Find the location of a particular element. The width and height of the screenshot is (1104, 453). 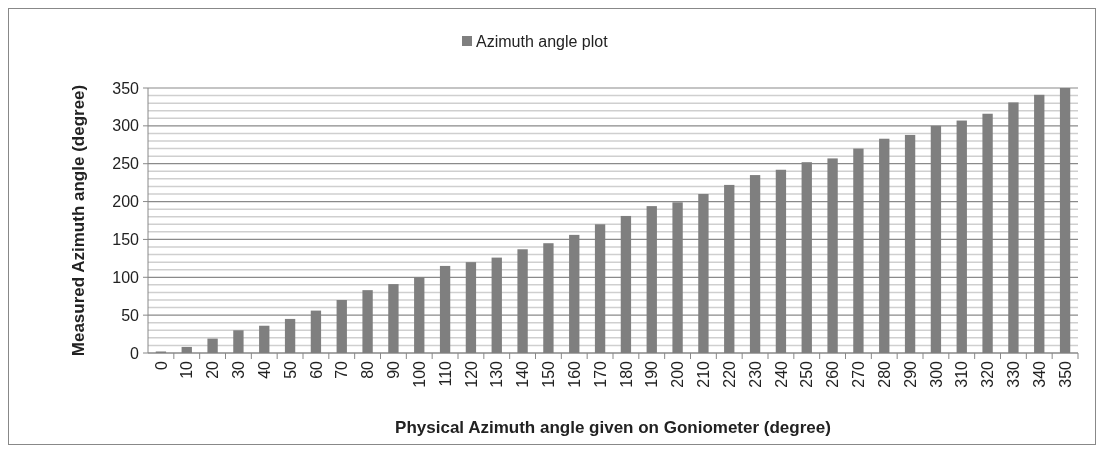

x-tick-label: 140 is located at coordinates (523, 374).